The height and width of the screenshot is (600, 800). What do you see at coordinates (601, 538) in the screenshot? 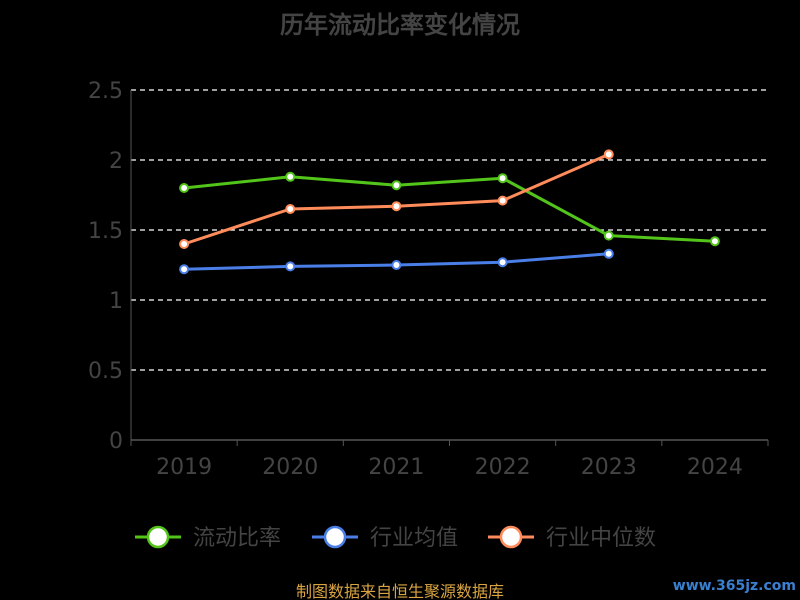
I see `legend-label: 行业中位数` at bounding box center [601, 538].